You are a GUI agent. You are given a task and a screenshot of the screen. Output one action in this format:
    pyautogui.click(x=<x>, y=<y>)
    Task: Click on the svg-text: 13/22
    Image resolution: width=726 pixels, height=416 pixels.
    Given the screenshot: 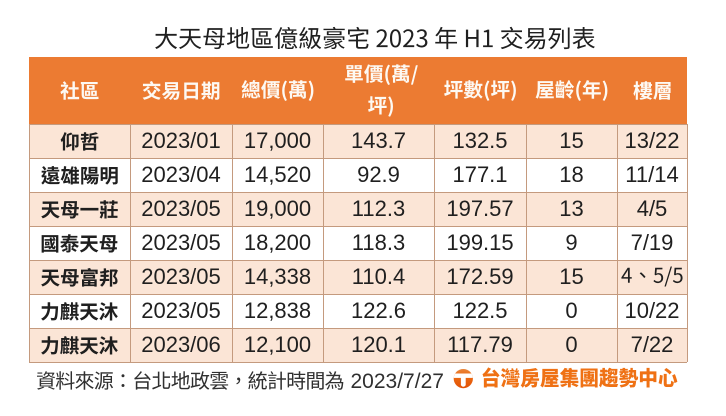 What is the action you would take?
    pyautogui.click(x=651, y=140)
    